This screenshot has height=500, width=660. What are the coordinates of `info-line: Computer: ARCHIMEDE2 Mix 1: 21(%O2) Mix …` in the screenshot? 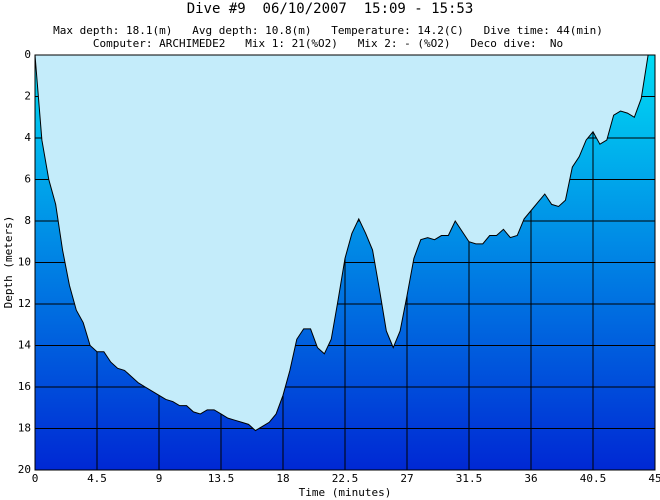 It's located at (328, 43).